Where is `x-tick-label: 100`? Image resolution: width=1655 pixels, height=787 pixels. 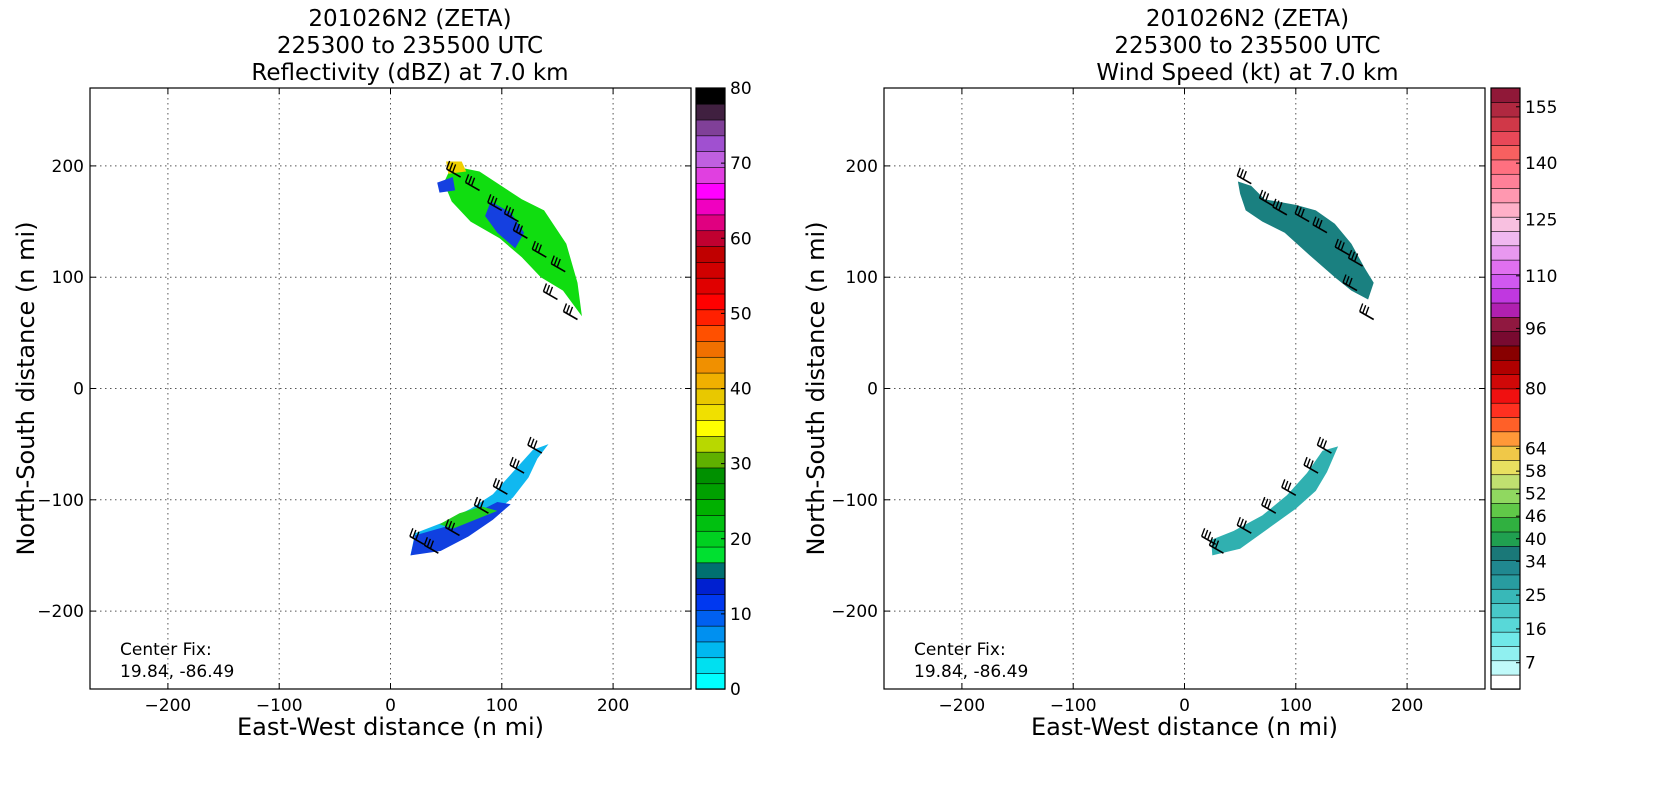 x-tick-label: 100 is located at coordinates (502, 706).